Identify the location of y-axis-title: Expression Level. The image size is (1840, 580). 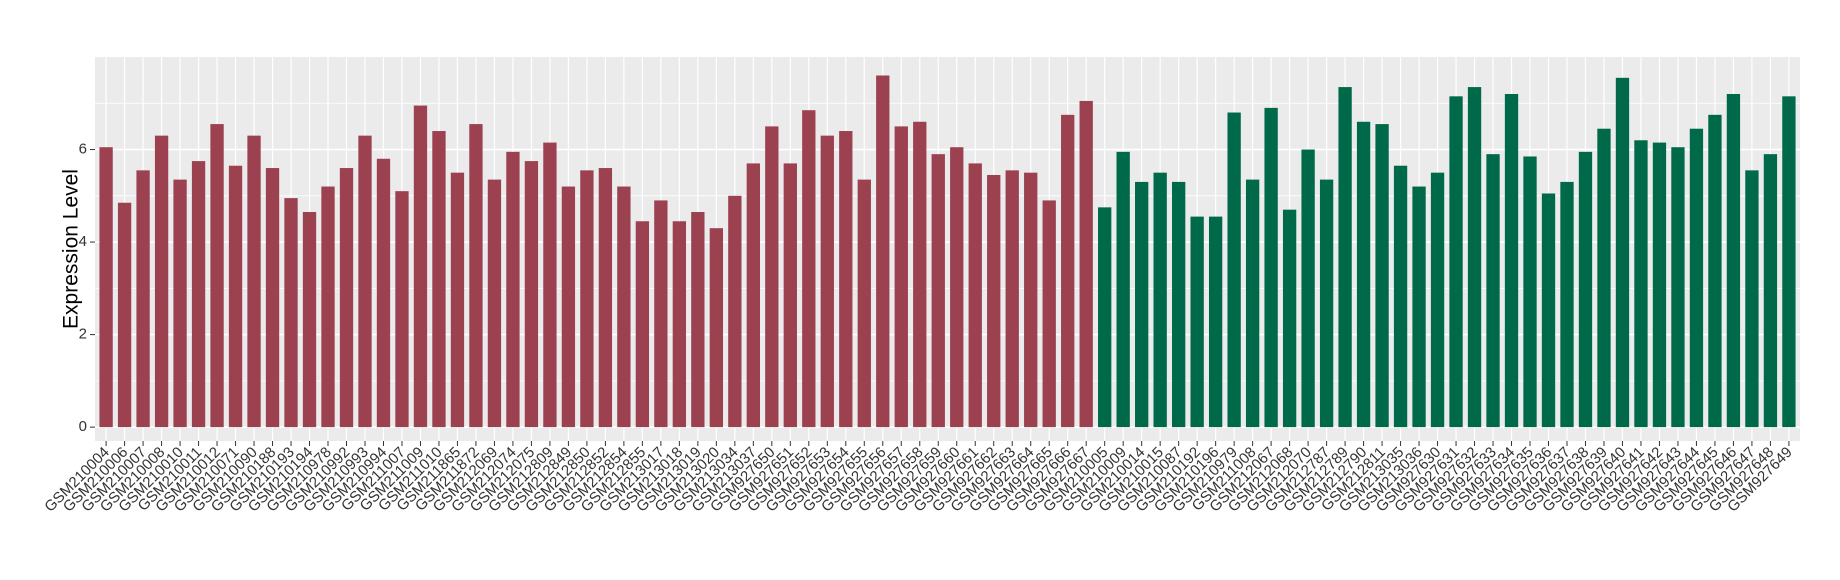
(71, 249).